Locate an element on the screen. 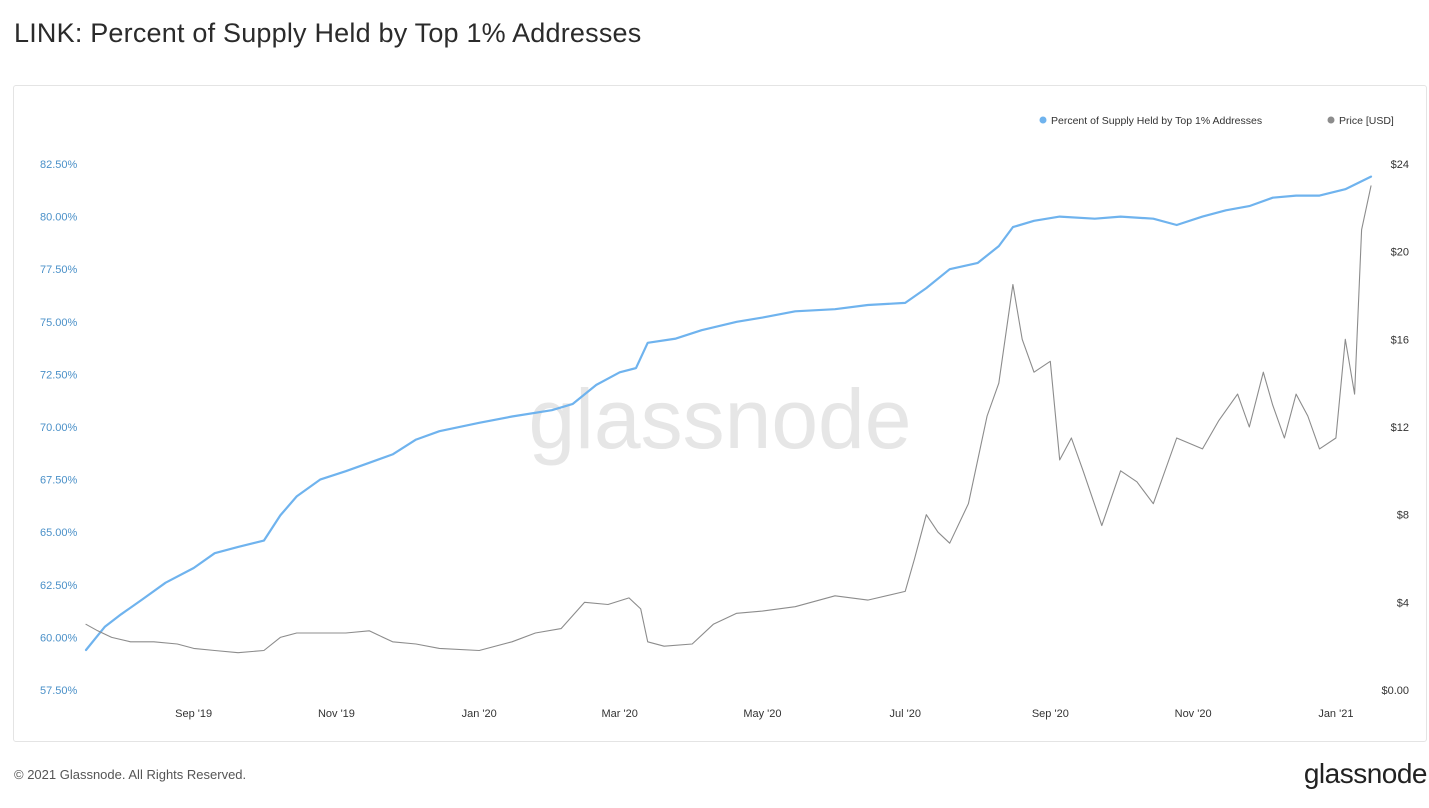 This screenshot has width=1429, height=808. right-tick-label: $4 is located at coordinates (1403, 603).